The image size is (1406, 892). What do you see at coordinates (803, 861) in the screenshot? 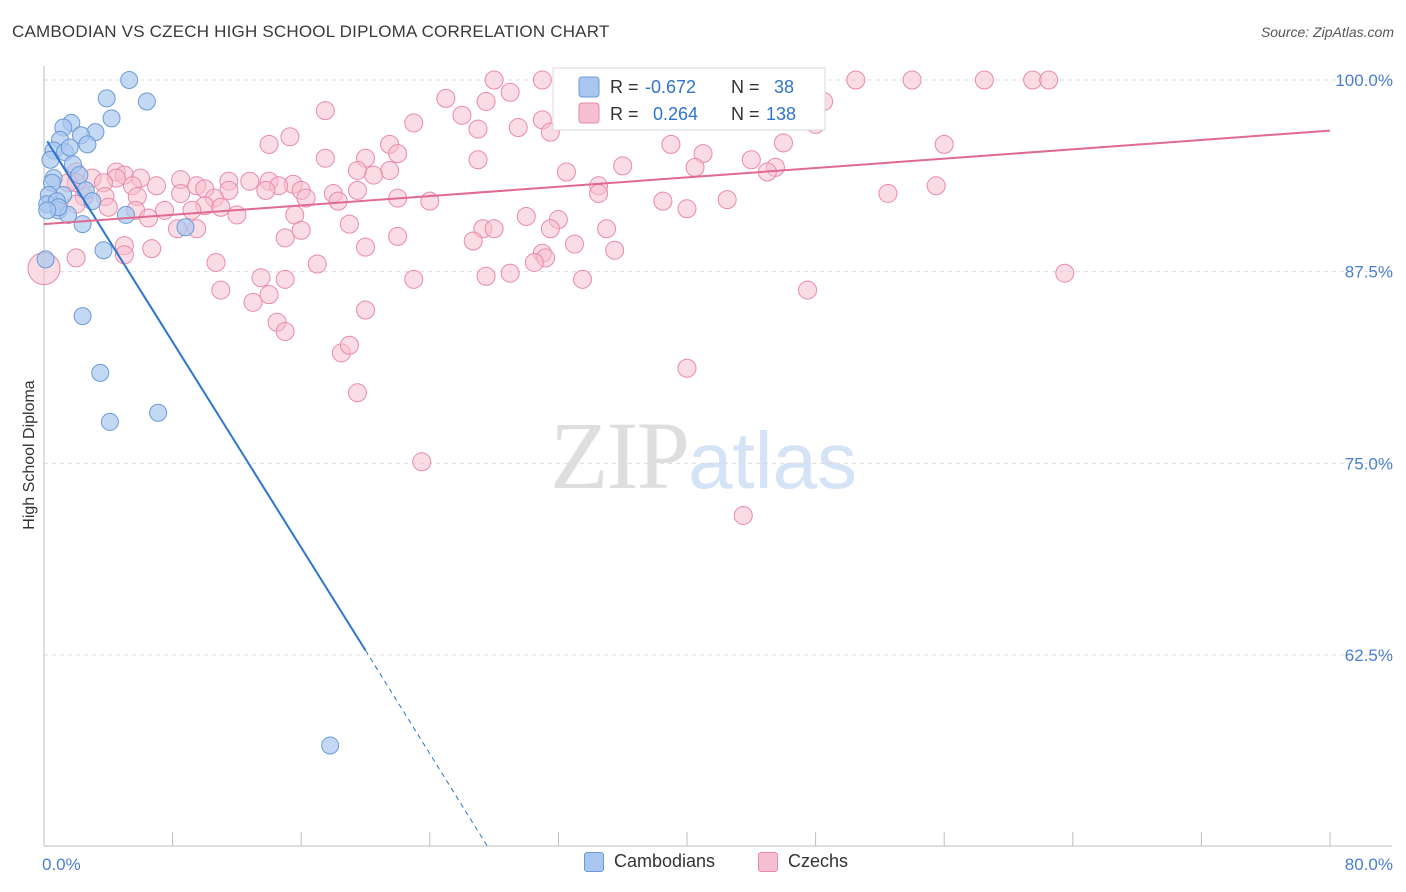
I see `legend-item-czechs: Czechs` at bounding box center [803, 861].